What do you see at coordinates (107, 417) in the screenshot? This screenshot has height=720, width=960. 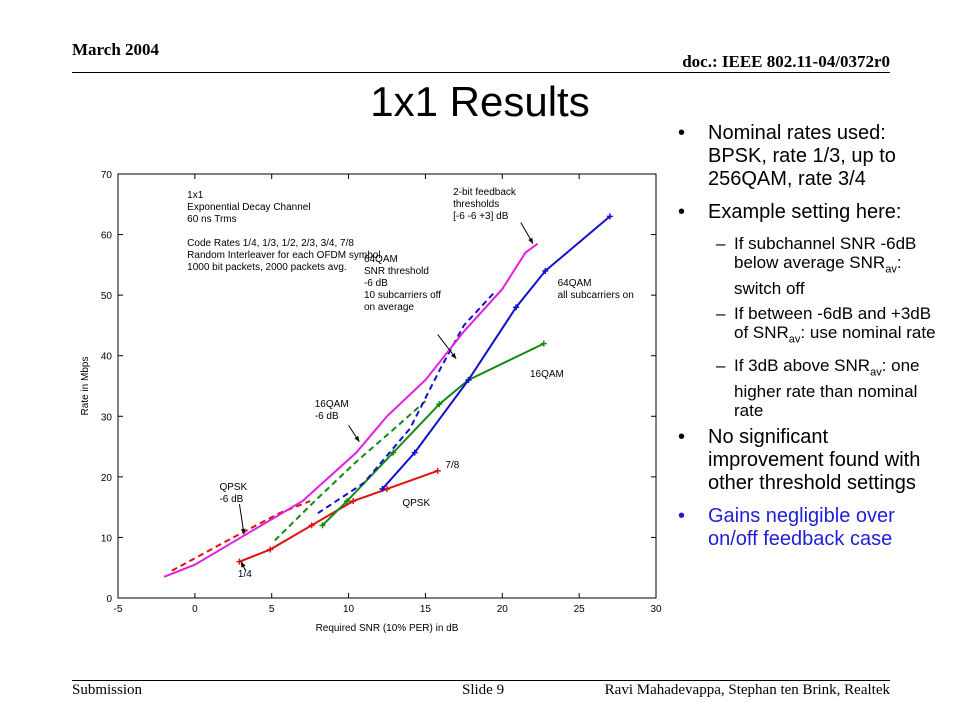 I see `y-tick-label: 30` at bounding box center [107, 417].